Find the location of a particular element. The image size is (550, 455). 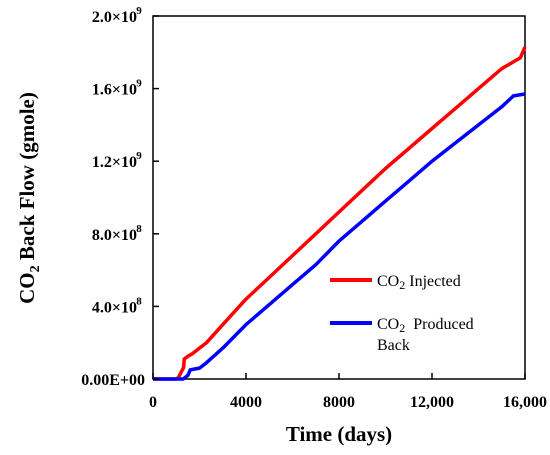

y-tick-label: 1.6×10 is located at coordinates (114, 90).